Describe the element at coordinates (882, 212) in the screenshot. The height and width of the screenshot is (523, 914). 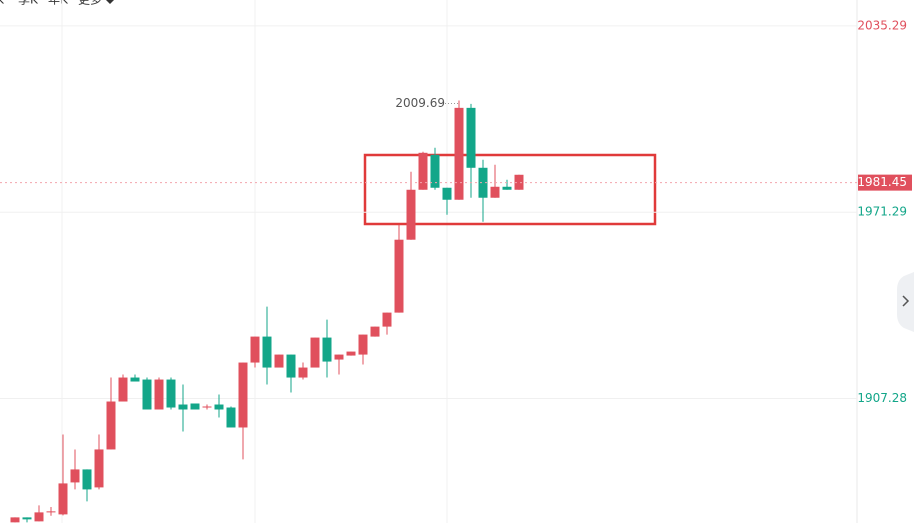
I see `y-tick-label: 1971.29` at that location.